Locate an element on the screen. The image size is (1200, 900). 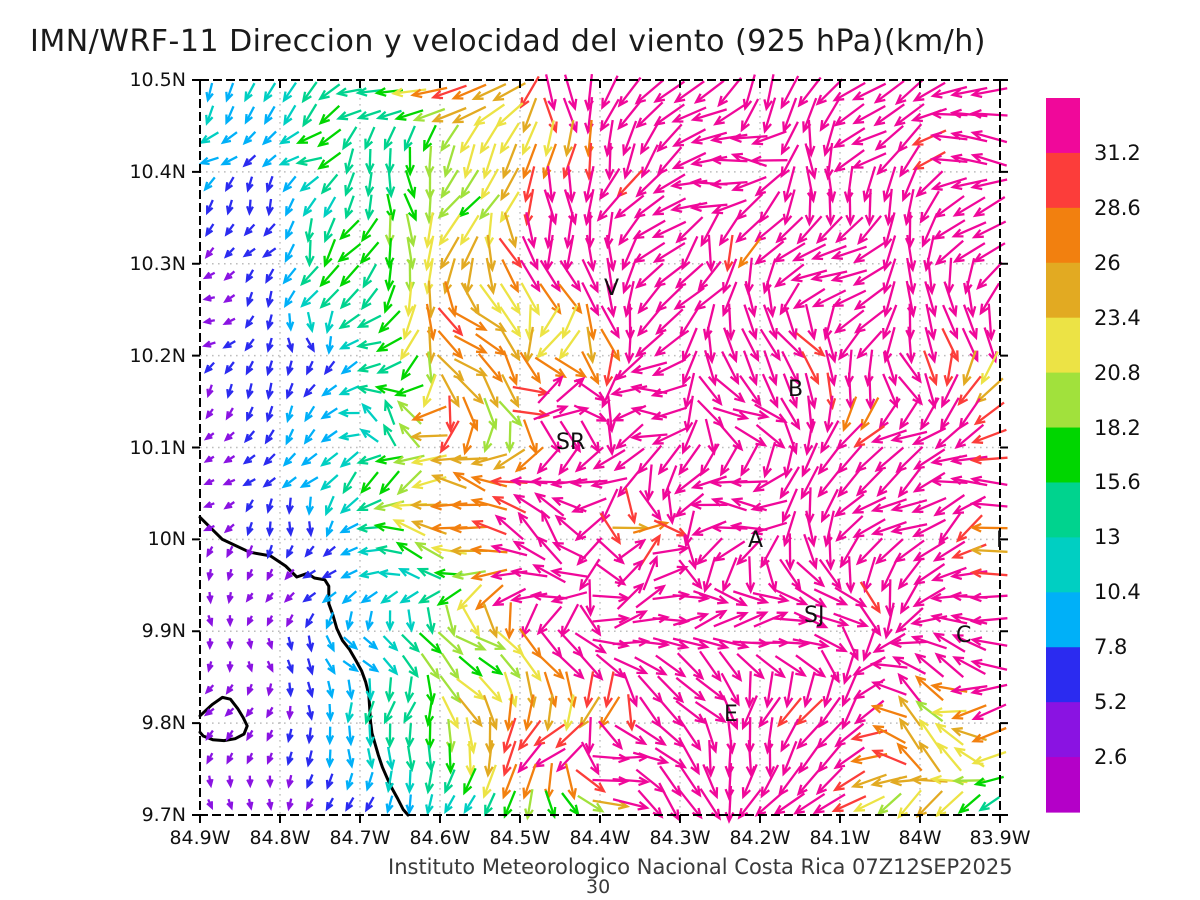
map-label-b: B is located at coordinates (796, 389).